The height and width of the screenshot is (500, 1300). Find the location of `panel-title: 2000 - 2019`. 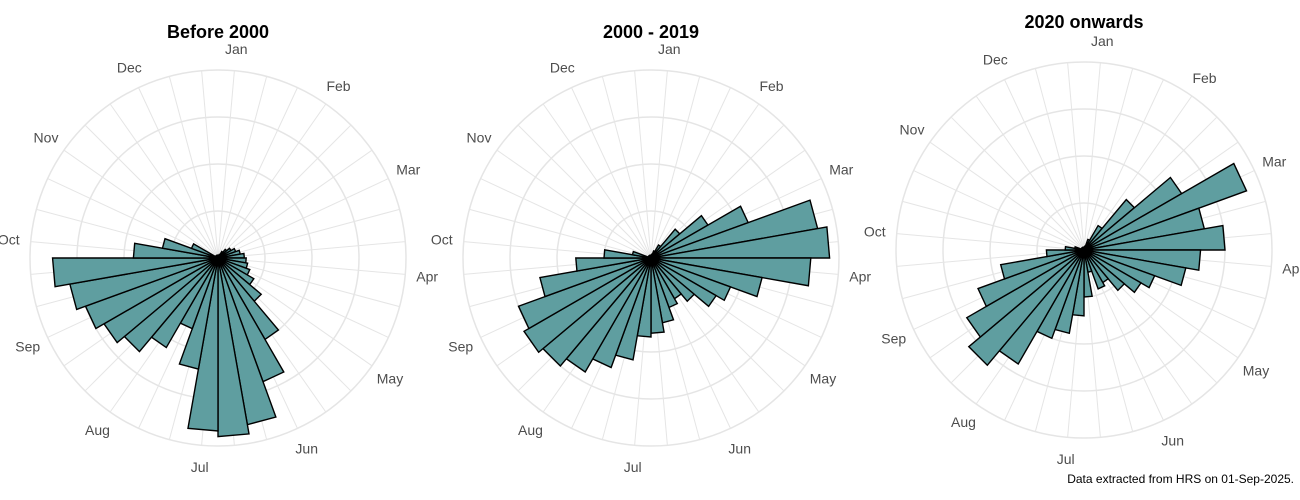

panel-title: 2000 - 2019 is located at coordinates (651, 32).